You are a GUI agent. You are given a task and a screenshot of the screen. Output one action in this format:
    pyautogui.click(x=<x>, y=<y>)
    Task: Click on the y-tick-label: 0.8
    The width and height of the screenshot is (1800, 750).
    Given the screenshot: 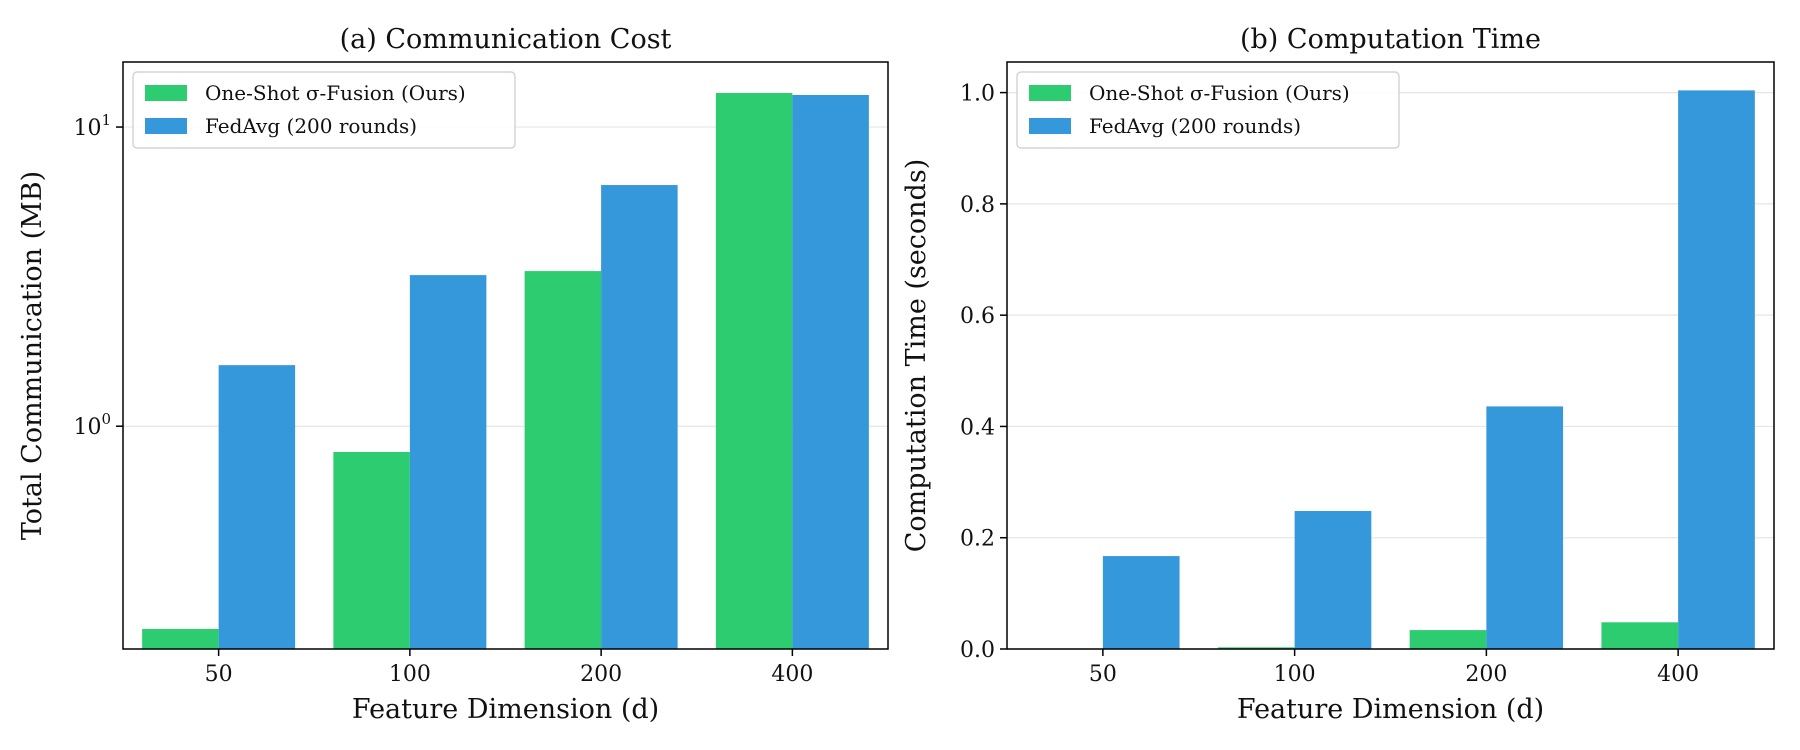 What is the action you would take?
    pyautogui.click(x=977, y=205)
    